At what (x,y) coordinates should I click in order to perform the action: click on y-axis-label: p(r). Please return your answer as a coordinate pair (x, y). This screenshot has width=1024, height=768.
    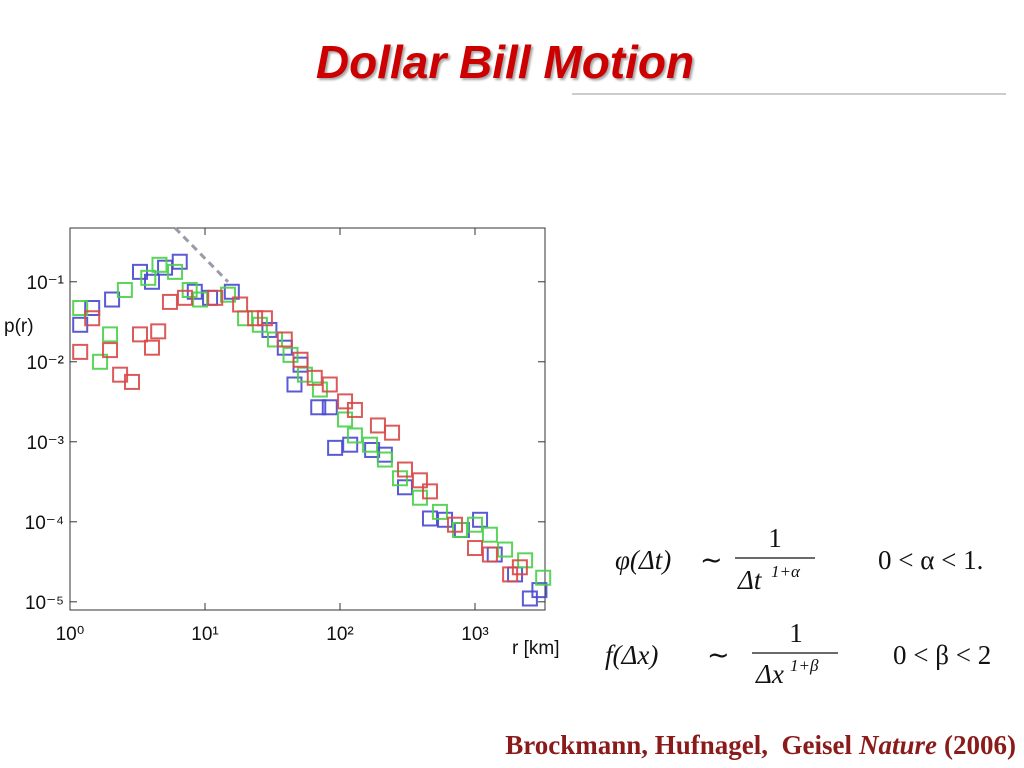
    Looking at the image, I should click on (19, 326).